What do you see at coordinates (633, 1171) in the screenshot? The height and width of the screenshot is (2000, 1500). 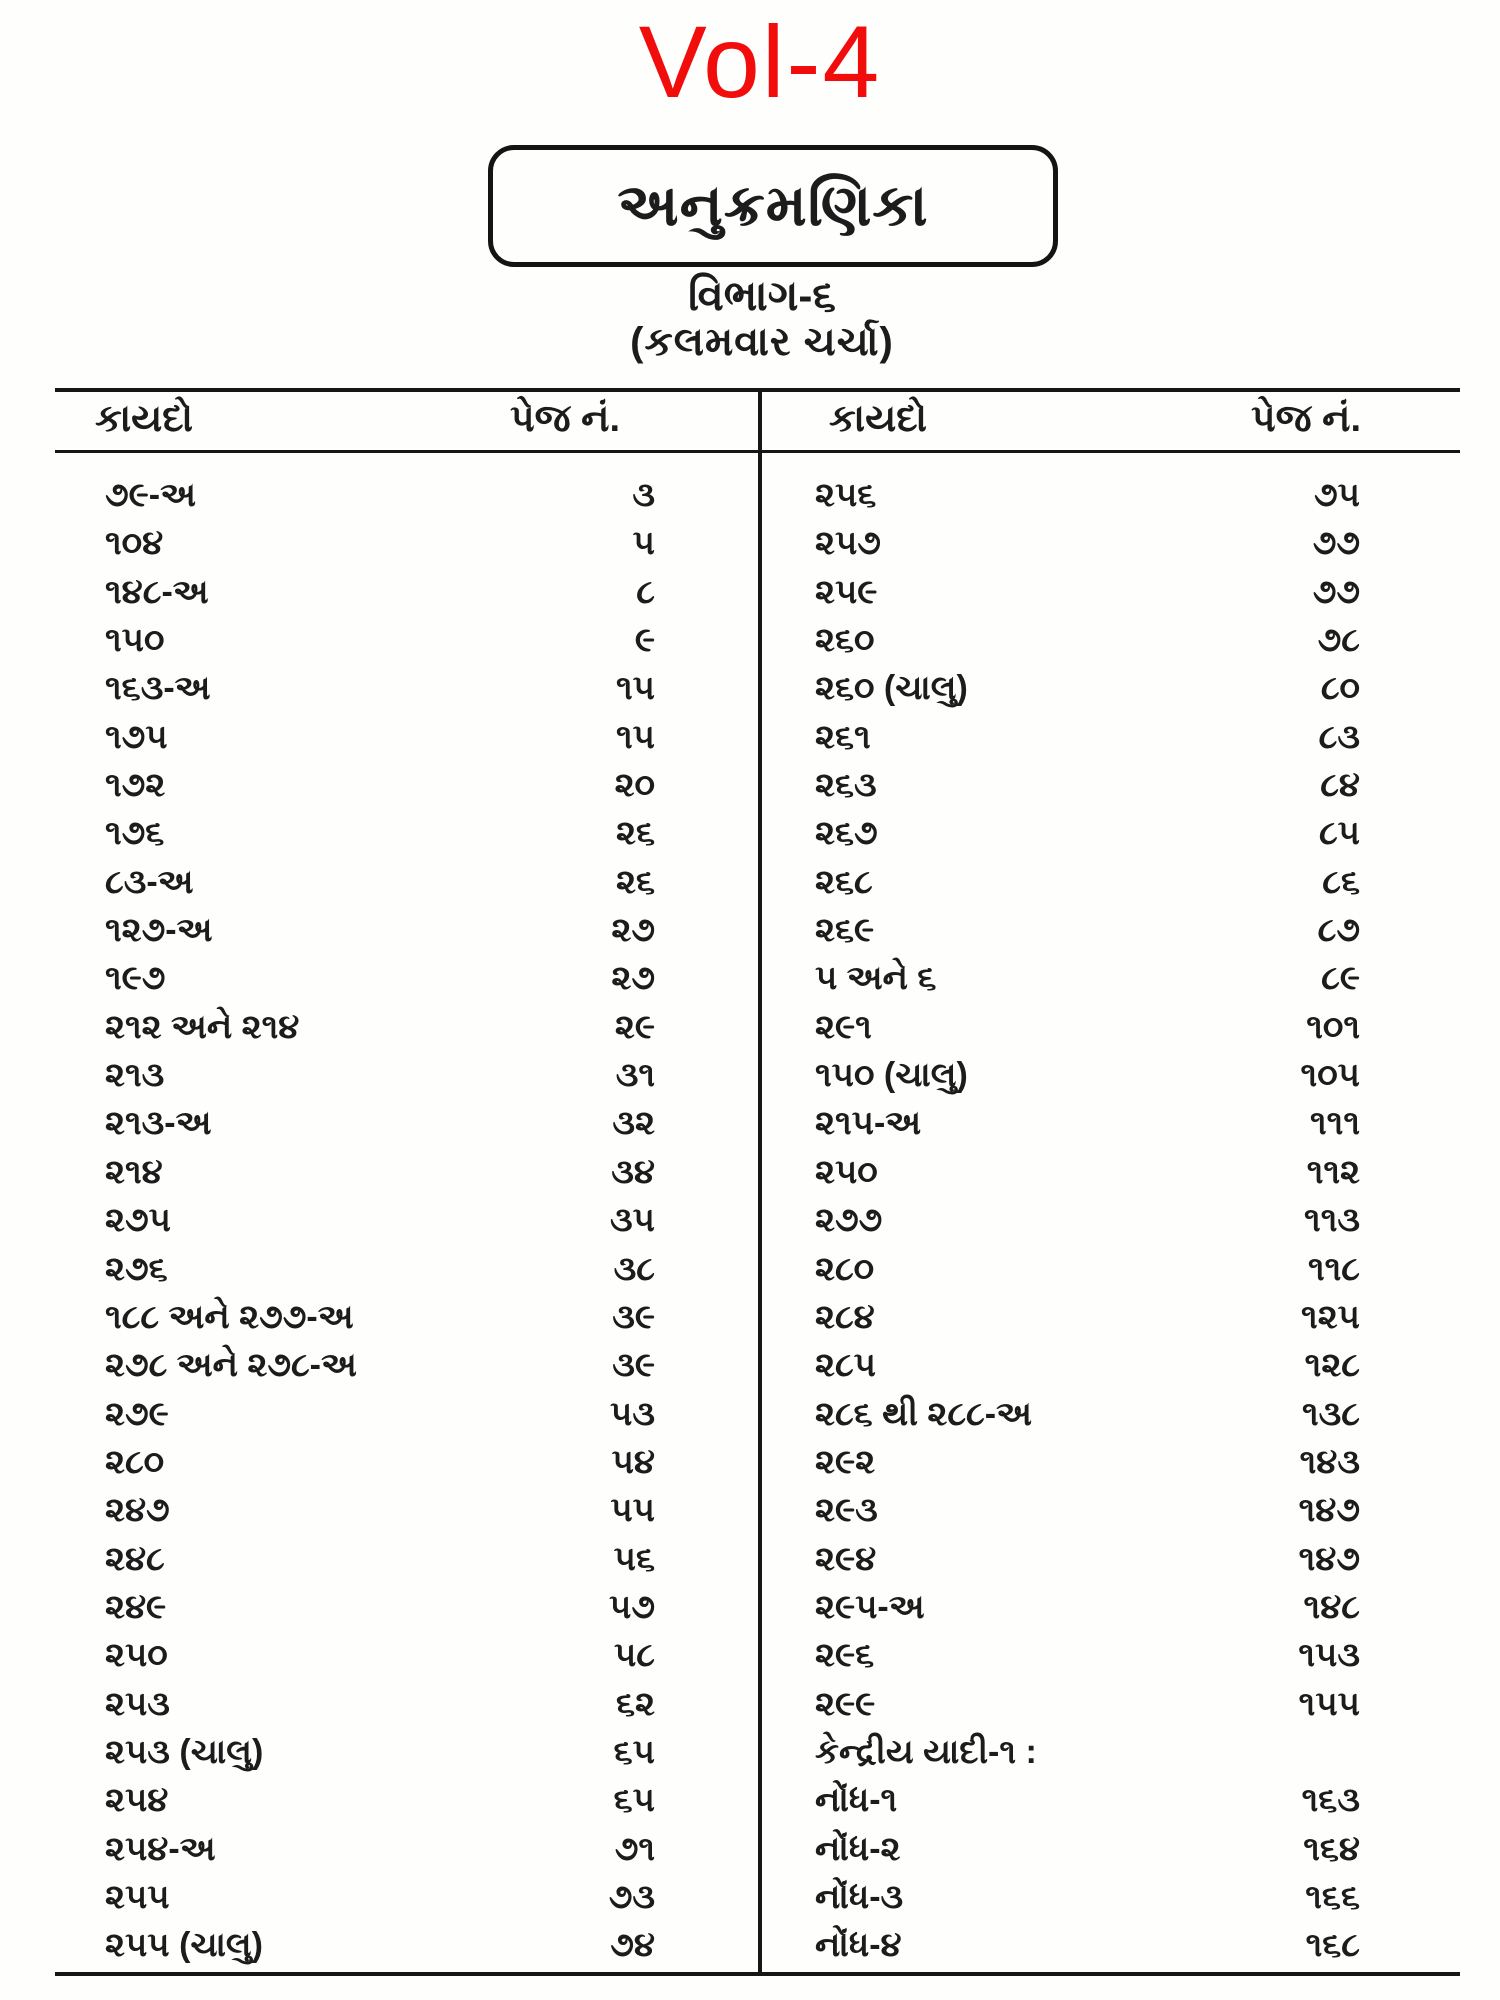 I see `page-cell: ૩૪` at bounding box center [633, 1171].